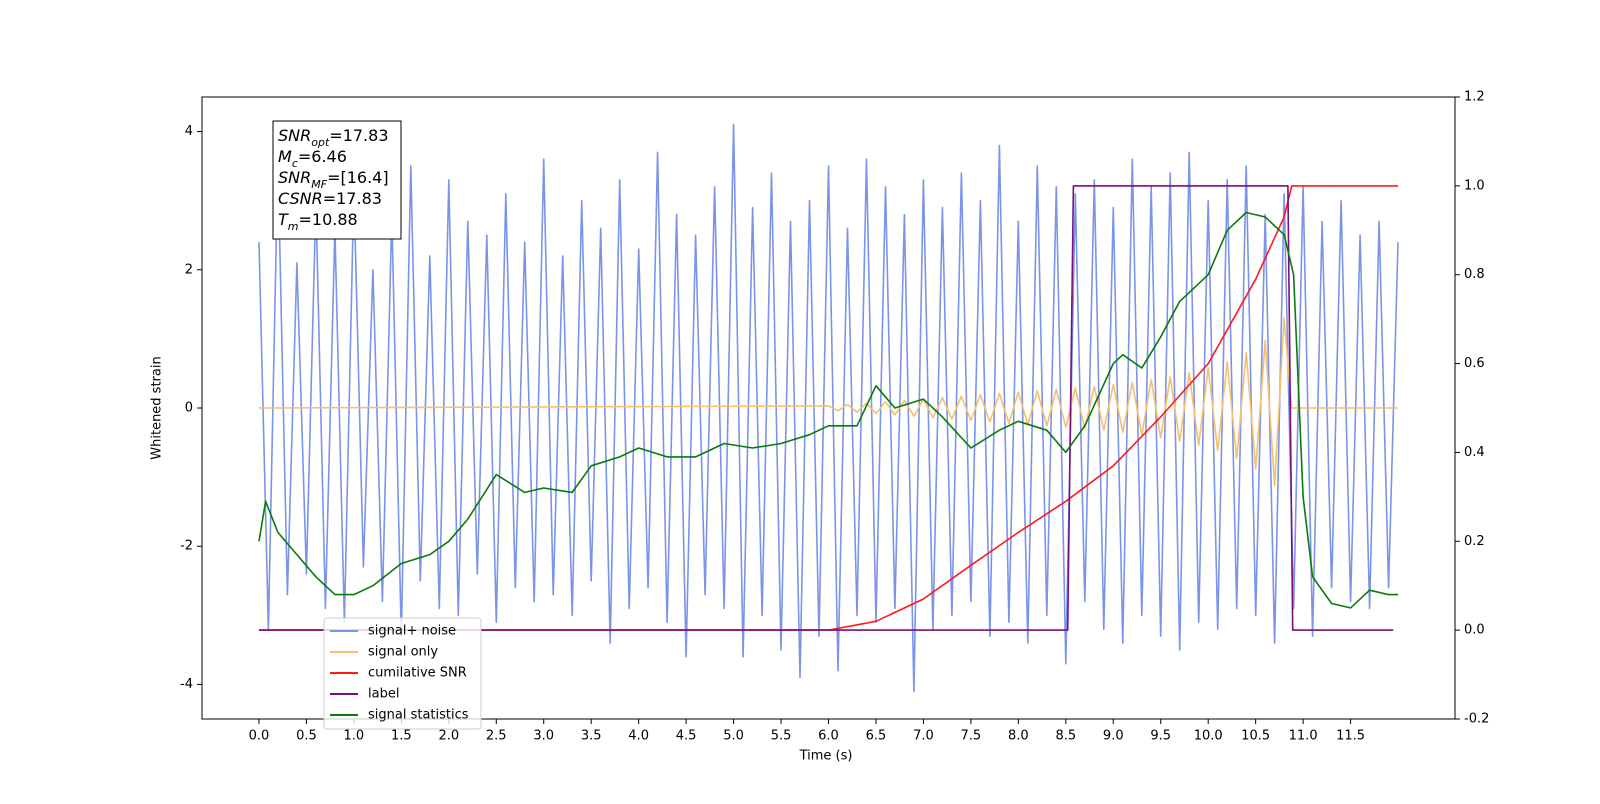  I want to click on x-axis-label: Time (s), so click(826, 756).